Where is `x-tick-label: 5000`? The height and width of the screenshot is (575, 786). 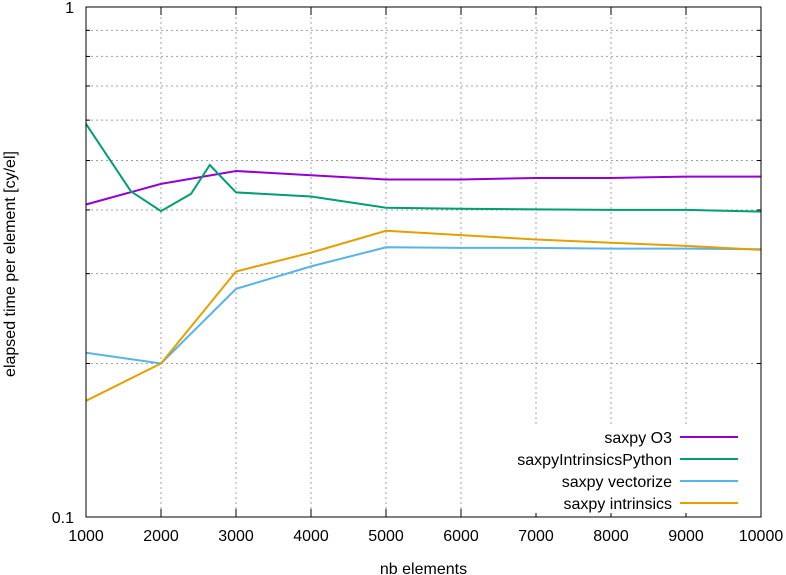 x-tick-label: 5000 is located at coordinates (386, 536).